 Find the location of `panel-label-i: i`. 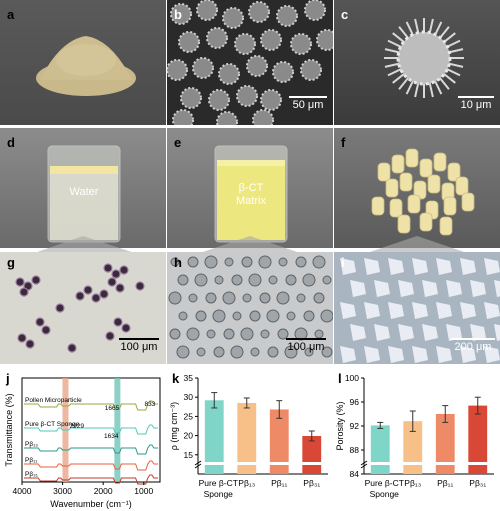

panel-label-i: i is located at coordinates (343, 262).